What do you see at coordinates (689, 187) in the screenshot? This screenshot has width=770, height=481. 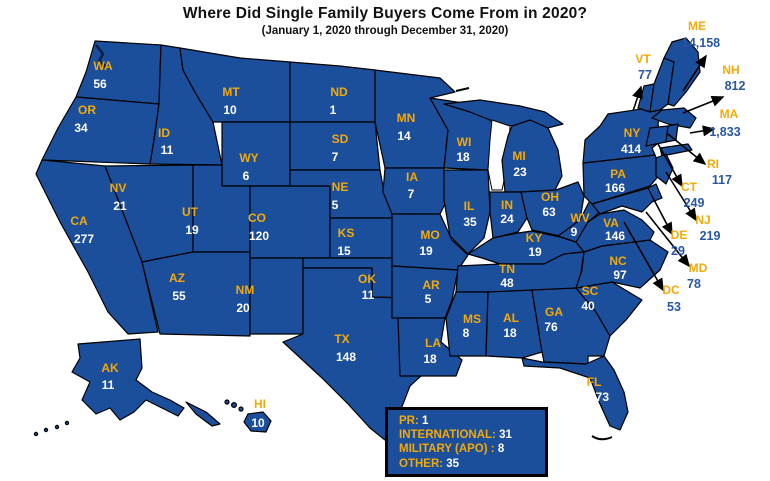 I see `callout-label-ct: CT` at bounding box center [689, 187].